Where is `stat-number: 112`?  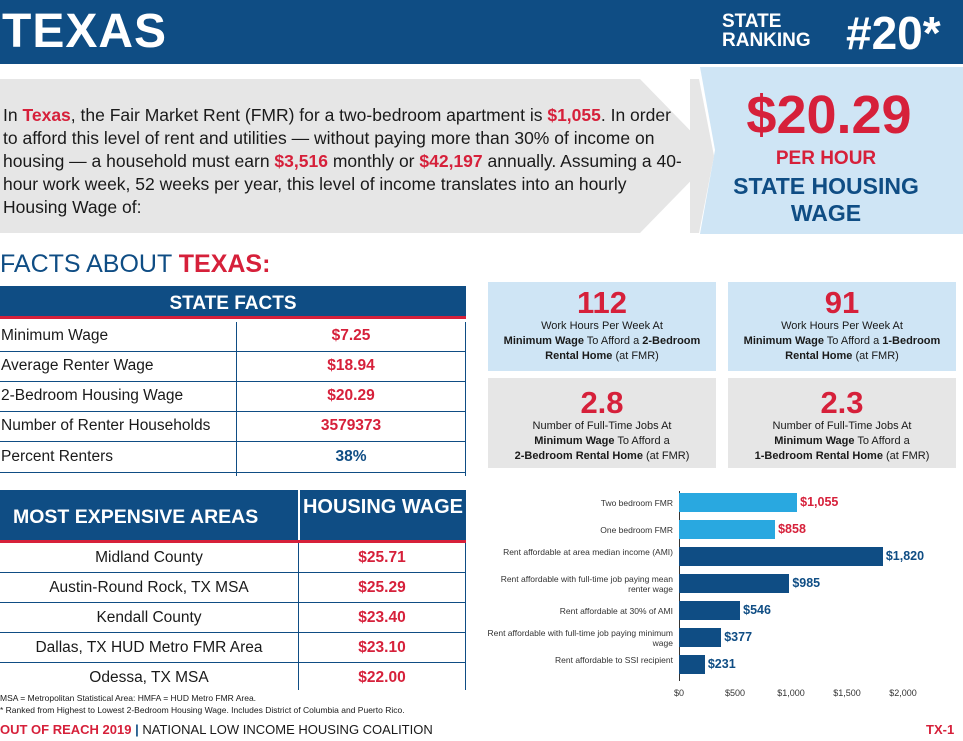
stat-number: 112 is located at coordinates (601, 302).